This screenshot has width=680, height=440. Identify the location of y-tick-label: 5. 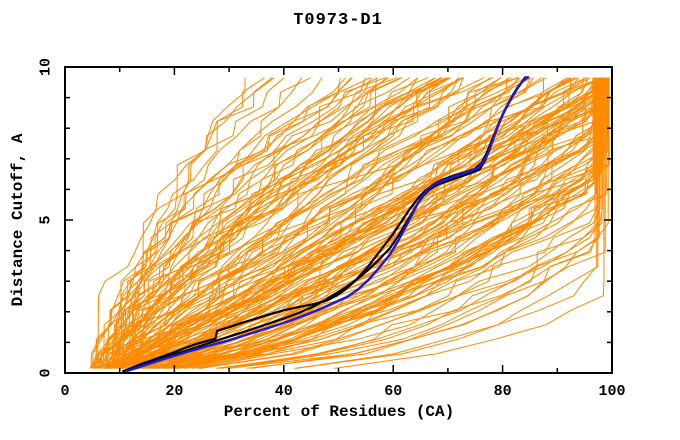
(46, 219).